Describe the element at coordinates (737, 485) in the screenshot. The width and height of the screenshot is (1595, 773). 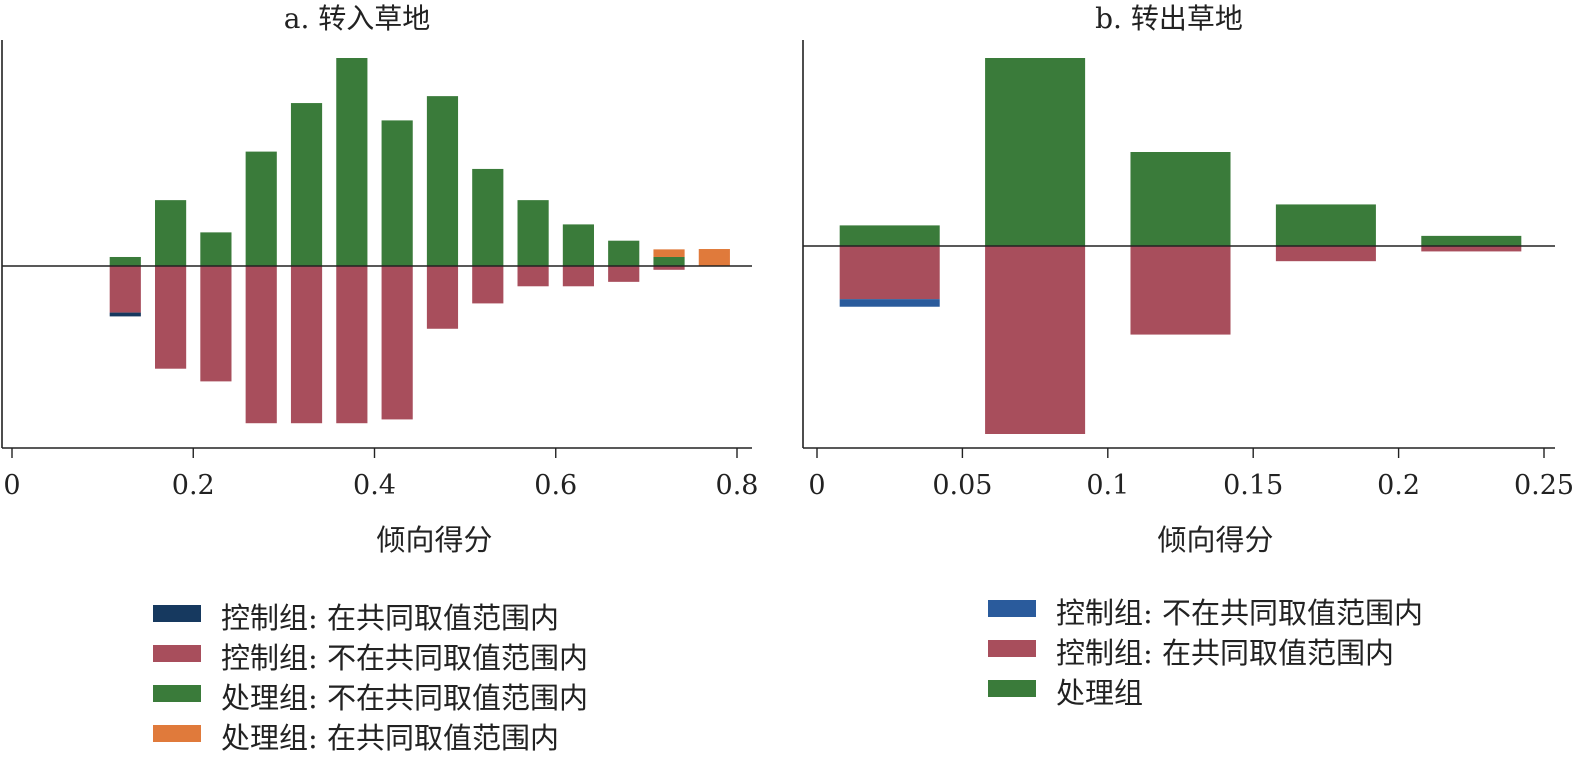
I see `x-tick-label: 0.8` at that location.